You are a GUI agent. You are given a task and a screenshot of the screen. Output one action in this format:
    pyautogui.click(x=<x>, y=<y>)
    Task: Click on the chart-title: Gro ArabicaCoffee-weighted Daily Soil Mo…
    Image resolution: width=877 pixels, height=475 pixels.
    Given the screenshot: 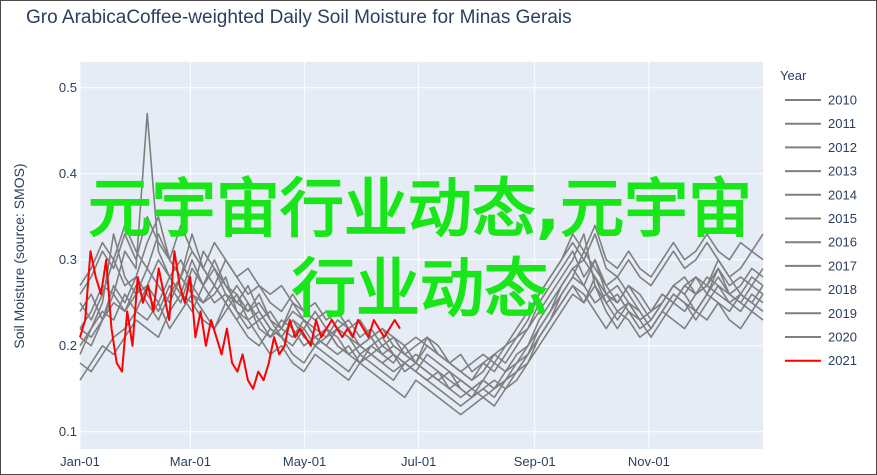 What is the action you would take?
    pyautogui.click(x=299, y=17)
    